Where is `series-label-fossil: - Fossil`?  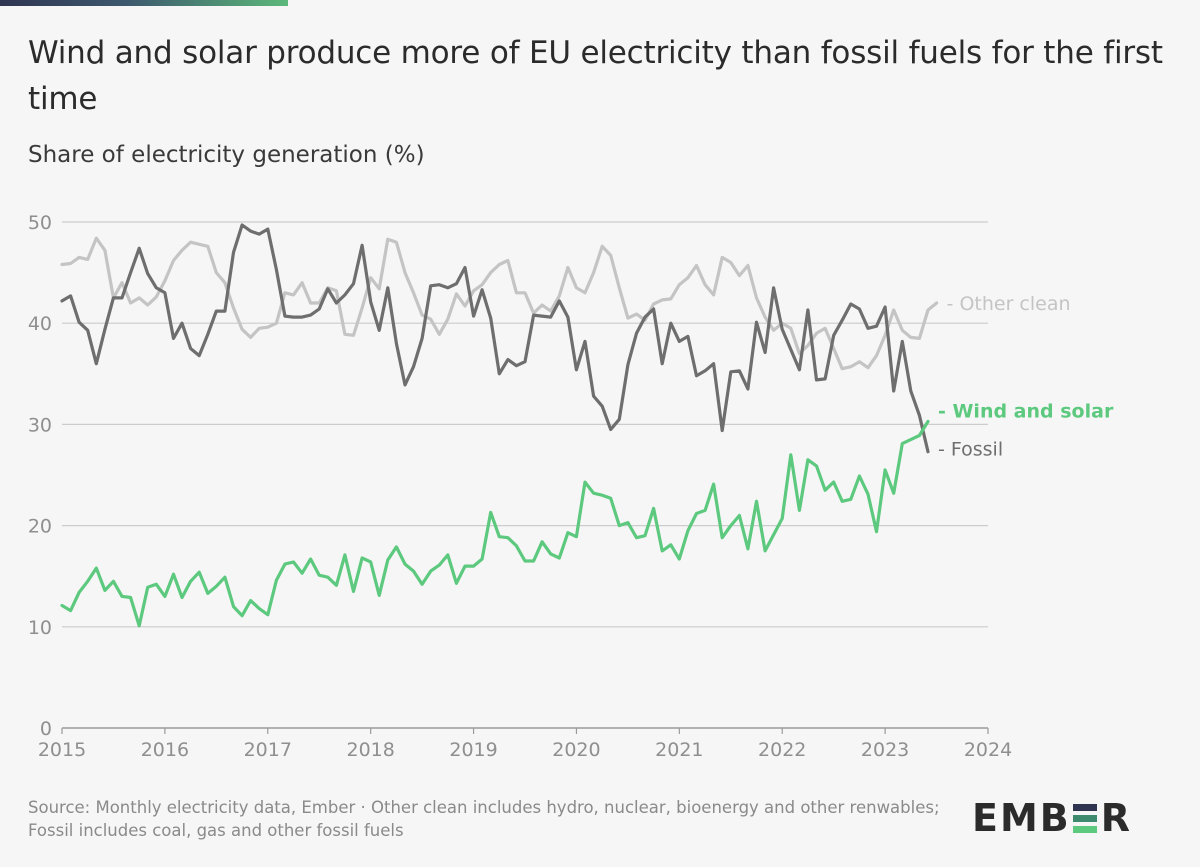
series-label-fossil: - Fossil is located at coordinates (970, 450).